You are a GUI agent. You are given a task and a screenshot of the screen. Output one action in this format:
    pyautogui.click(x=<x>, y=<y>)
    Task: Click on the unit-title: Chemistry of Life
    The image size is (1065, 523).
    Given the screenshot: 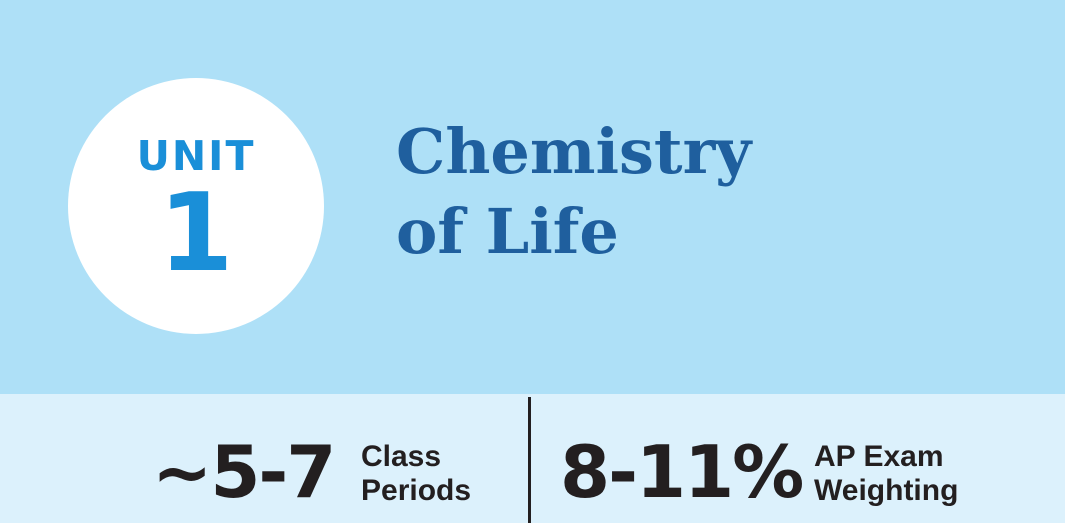 What is the action you would take?
    pyautogui.click(x=573, y=192)
    